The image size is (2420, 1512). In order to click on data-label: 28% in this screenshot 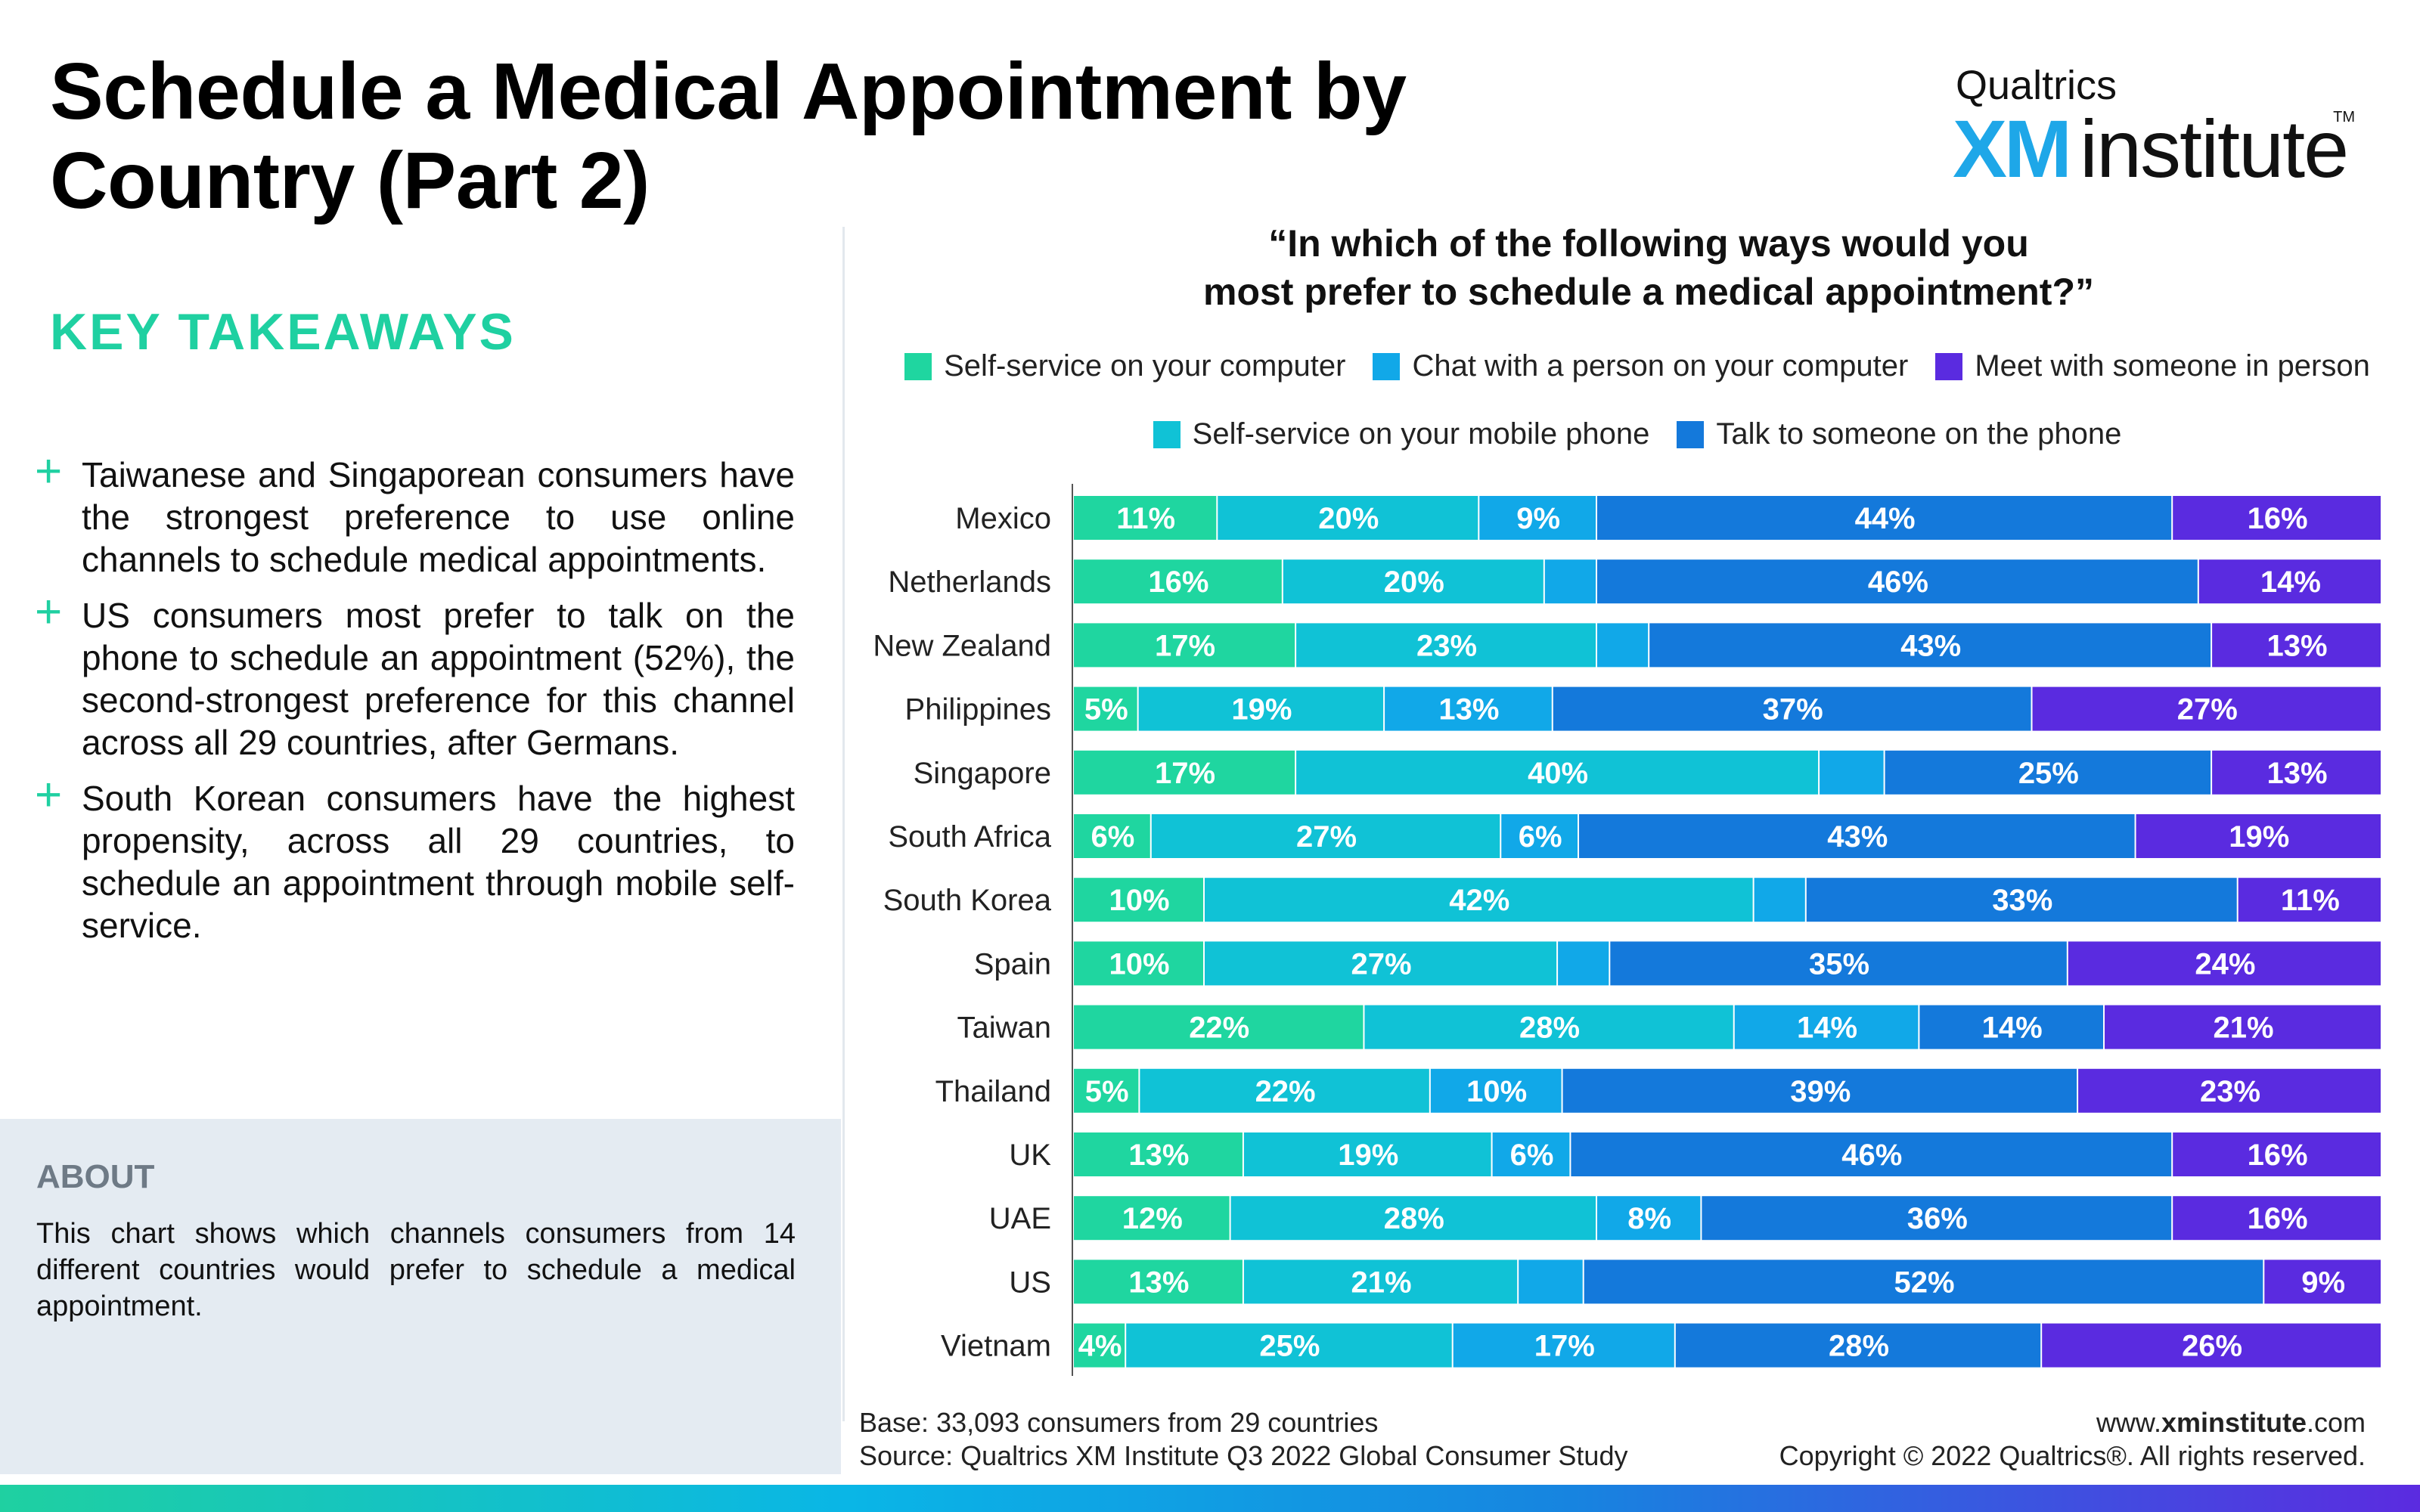, I will do `click(1549, 1028)`.